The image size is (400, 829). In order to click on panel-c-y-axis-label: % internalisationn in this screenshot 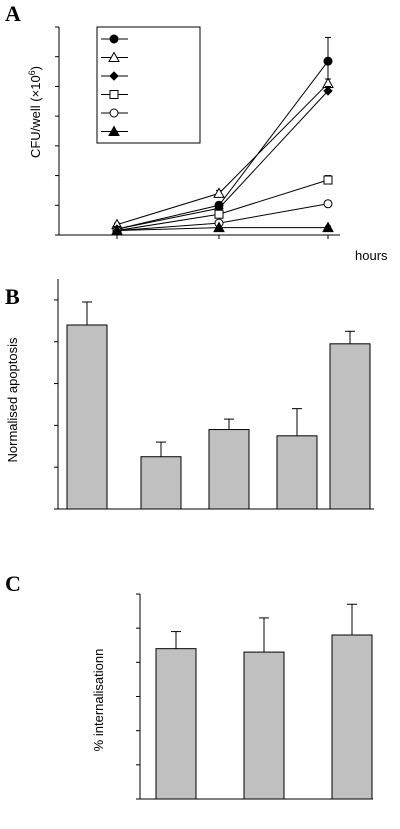, I will do `click(98, 700)`.